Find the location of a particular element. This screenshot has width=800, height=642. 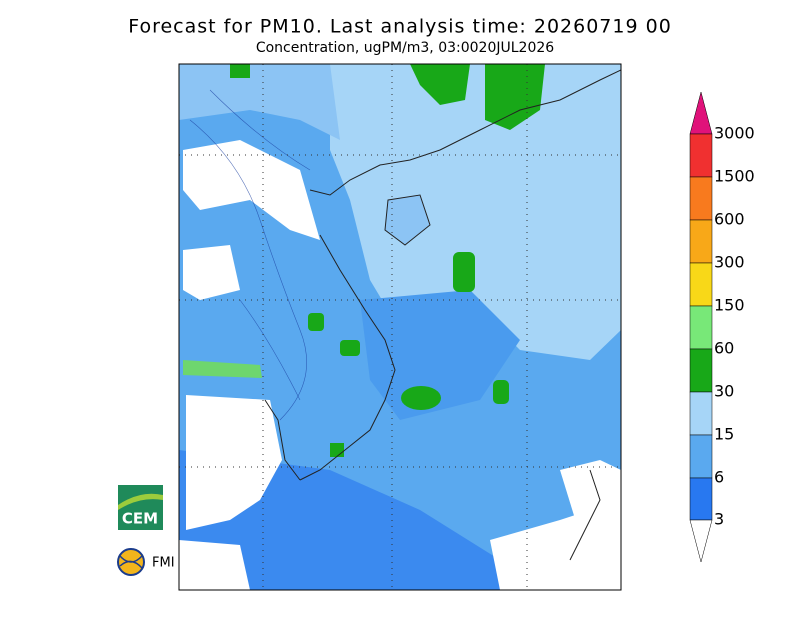

fmi-text: FMI is located at coordinates (163, 563).